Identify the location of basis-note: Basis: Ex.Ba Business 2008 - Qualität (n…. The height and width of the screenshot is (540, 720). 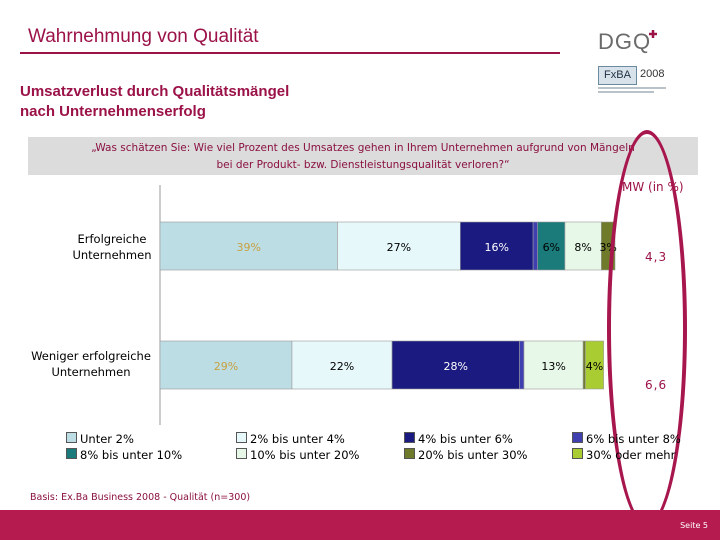
(140, 497).